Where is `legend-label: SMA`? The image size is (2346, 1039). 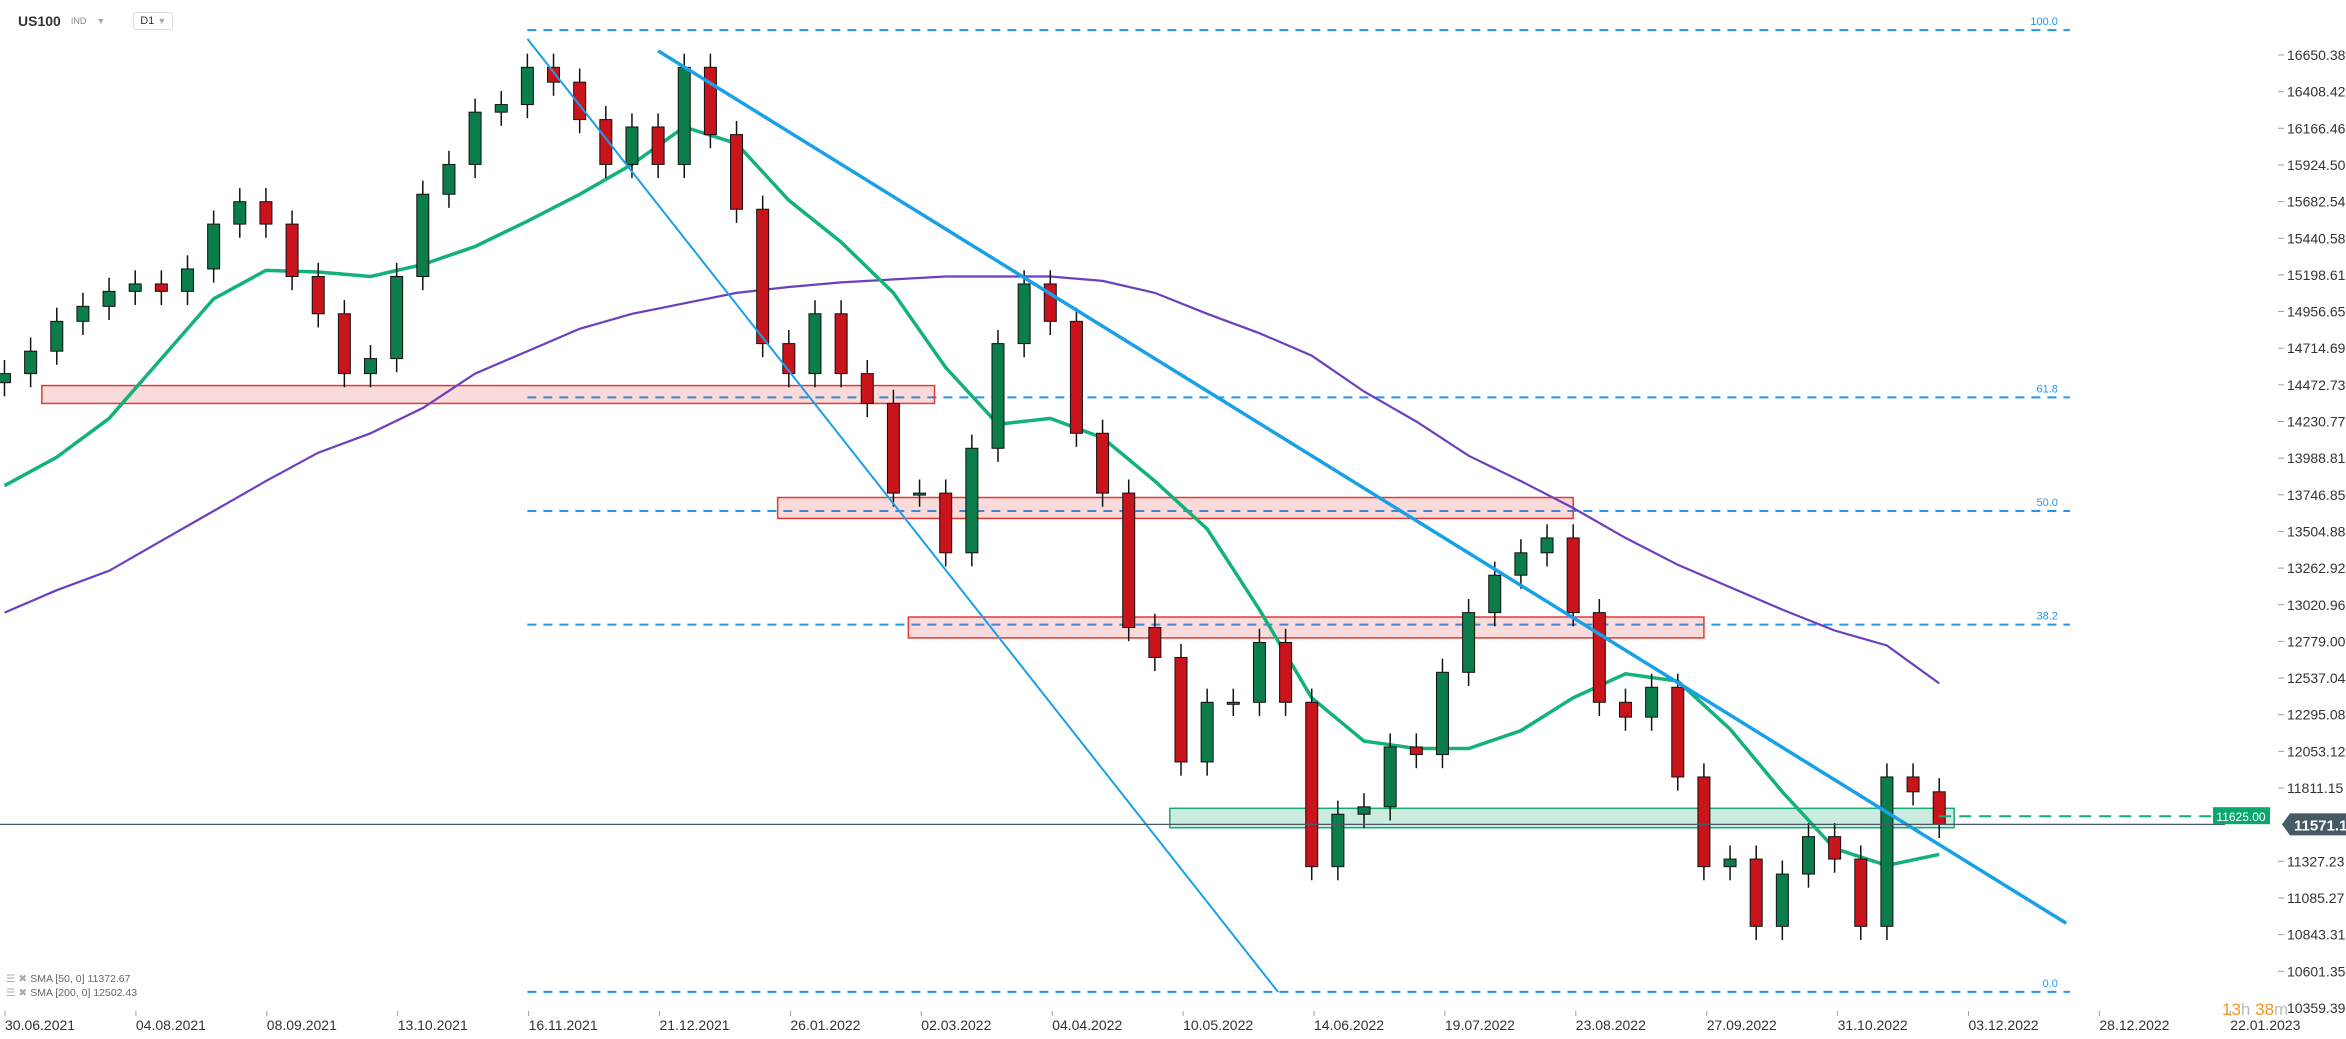 legend-label: SMA is located at coordinates (41, 979).